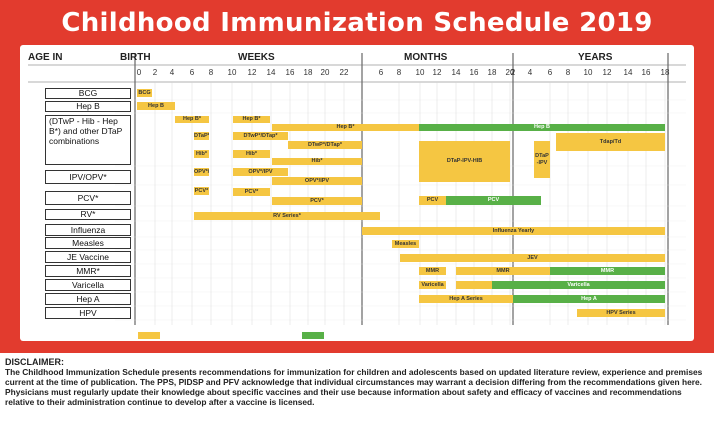  I want to click on vaccine-label: IPV/OPV*, so click(88, 177).